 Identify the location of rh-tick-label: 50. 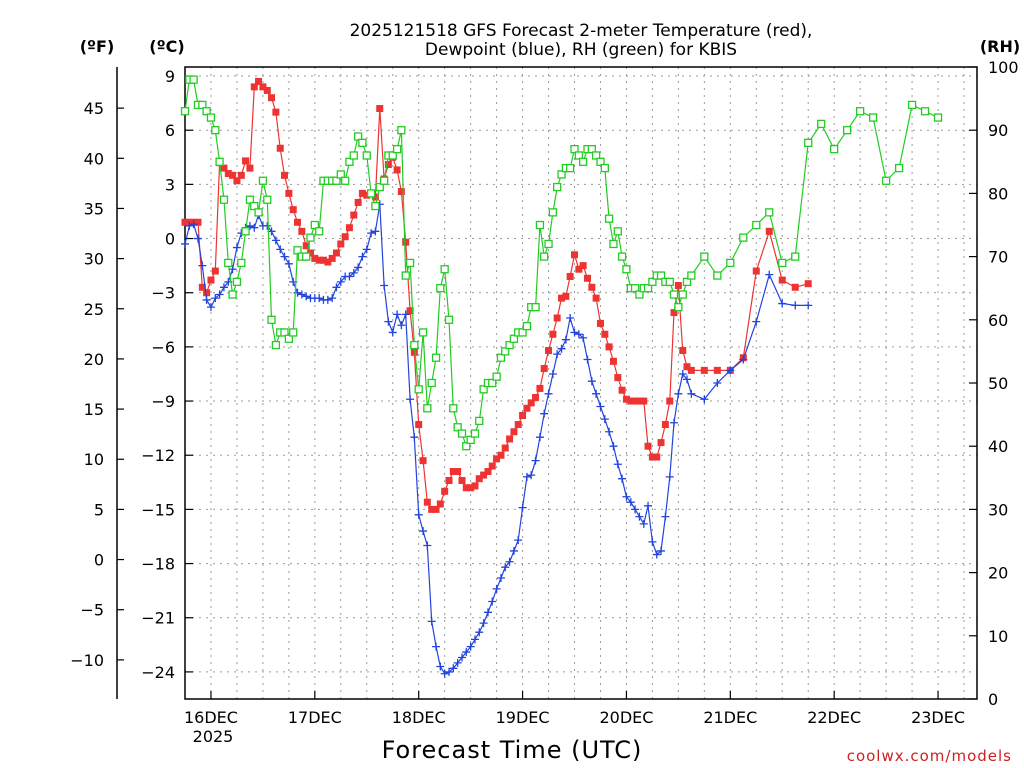
(998, 383).